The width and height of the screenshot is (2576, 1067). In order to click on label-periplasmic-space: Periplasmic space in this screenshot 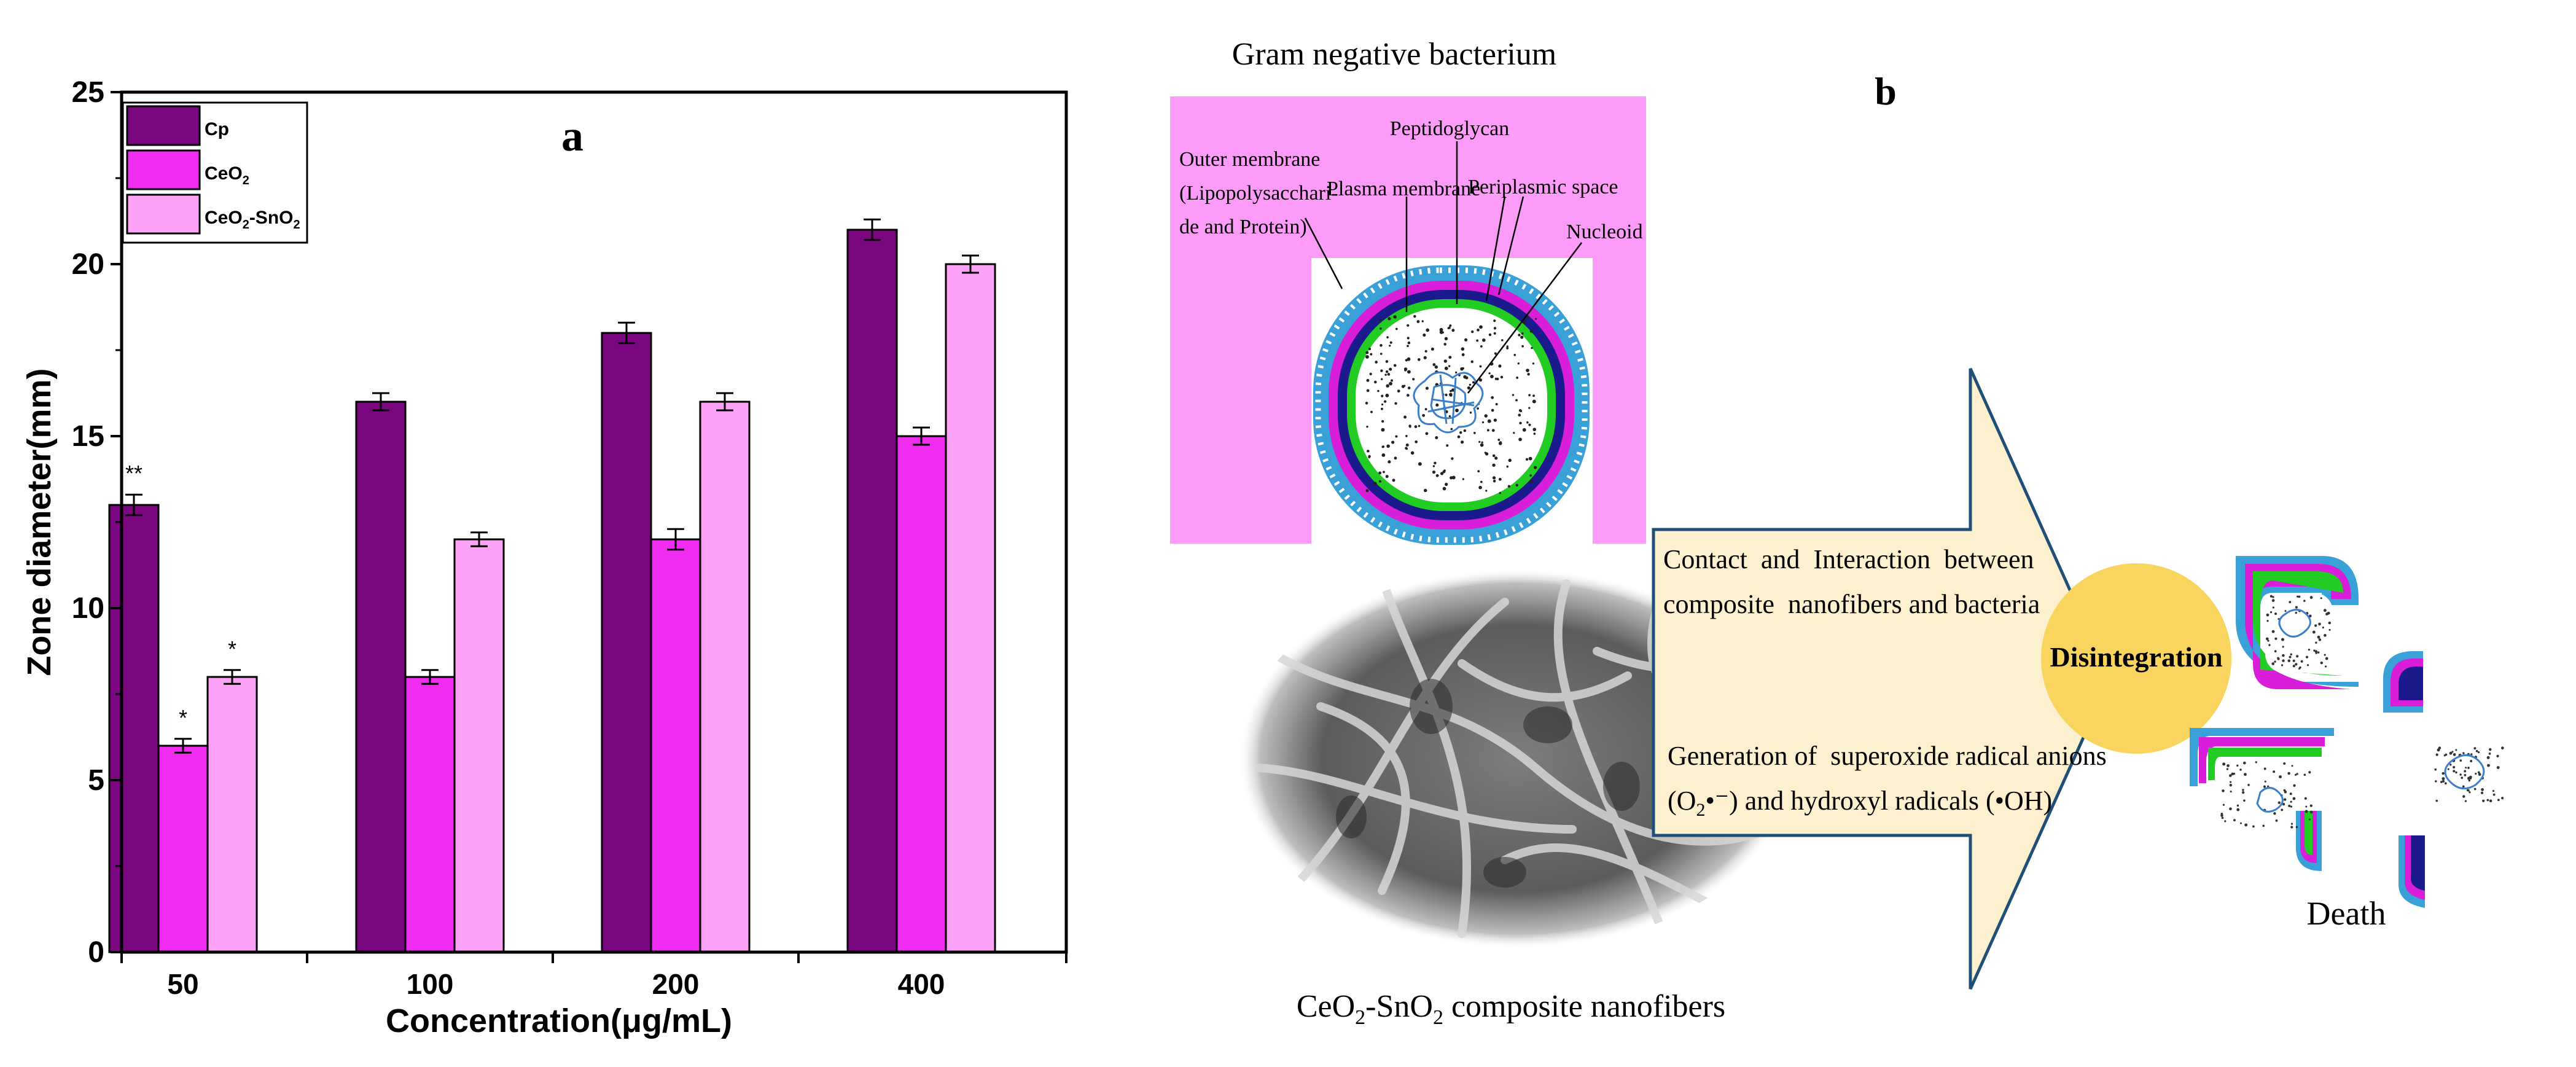, I will do `click(1543, 187)`.